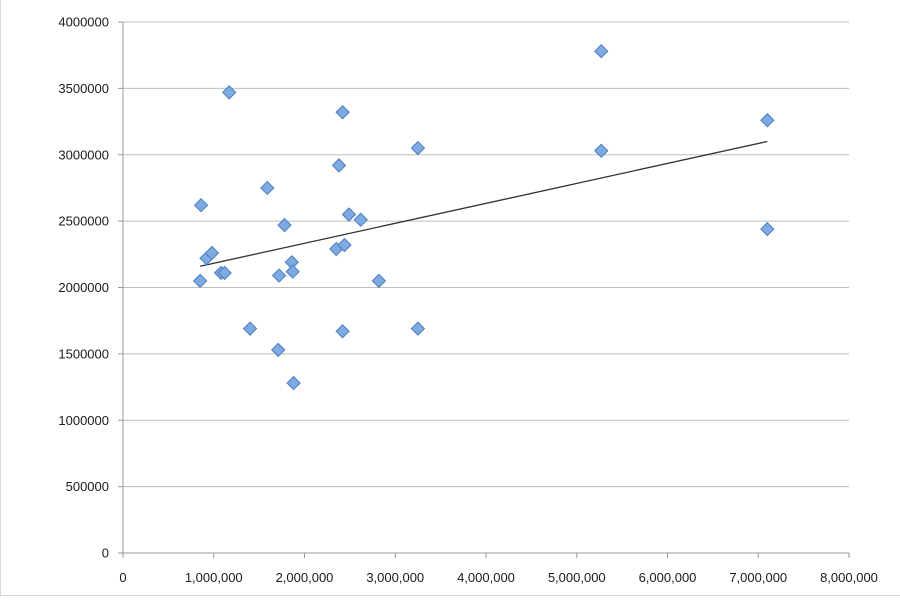  I want to click on trendline, so click(483, 203).